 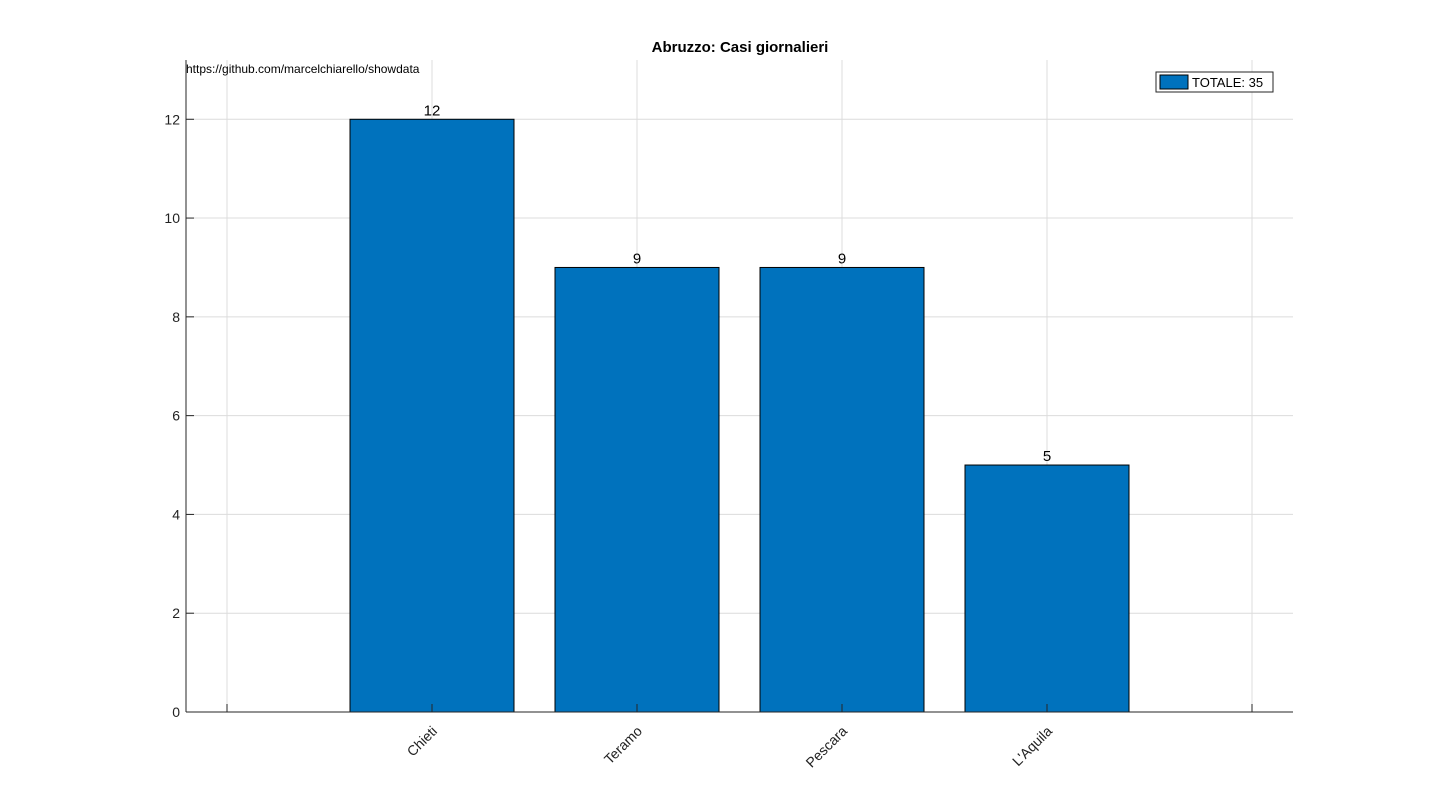 I want to click on legend-label: TOTALE: 35, so click(x=1227, y=82).